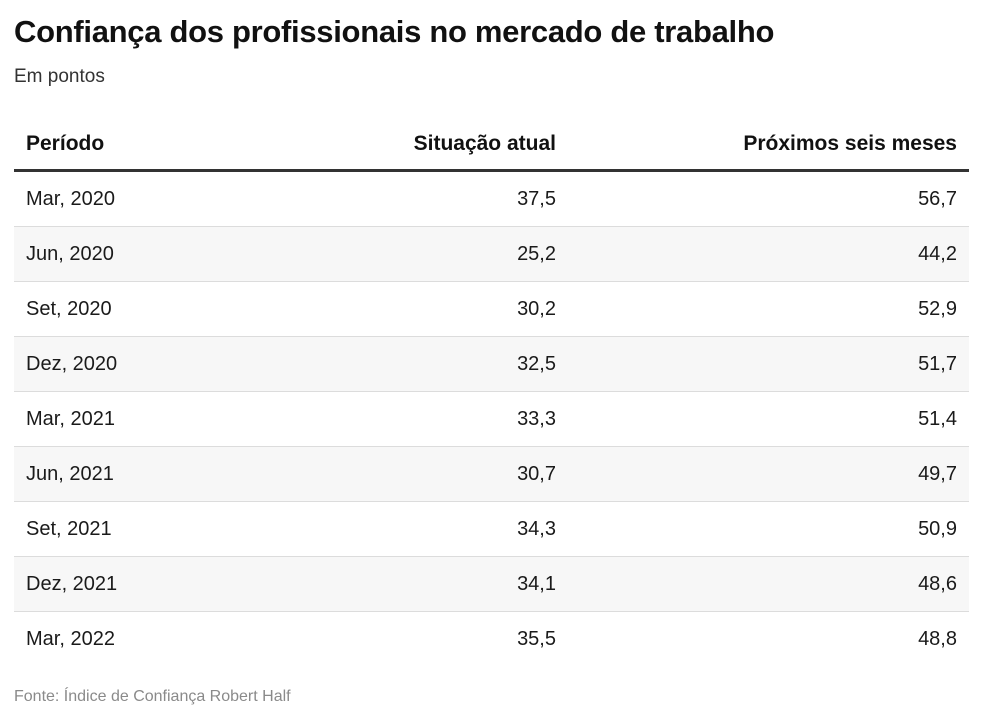 The width and height of the screenshot is (984, 724). I want to click on cell-proximos-seis-meses: 56,7, so click(937, 198).